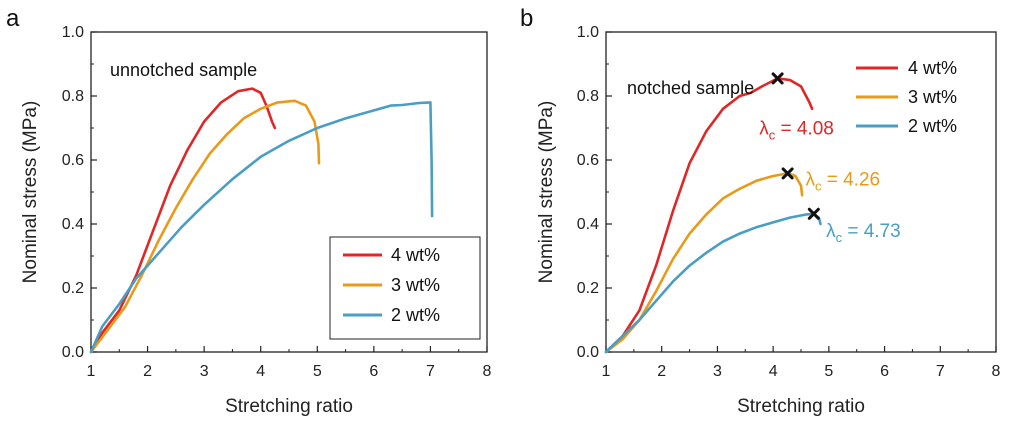  Describe the element at coordinates (690, 88) in the screenshot. I see `sample-label: notched sample` at that location.